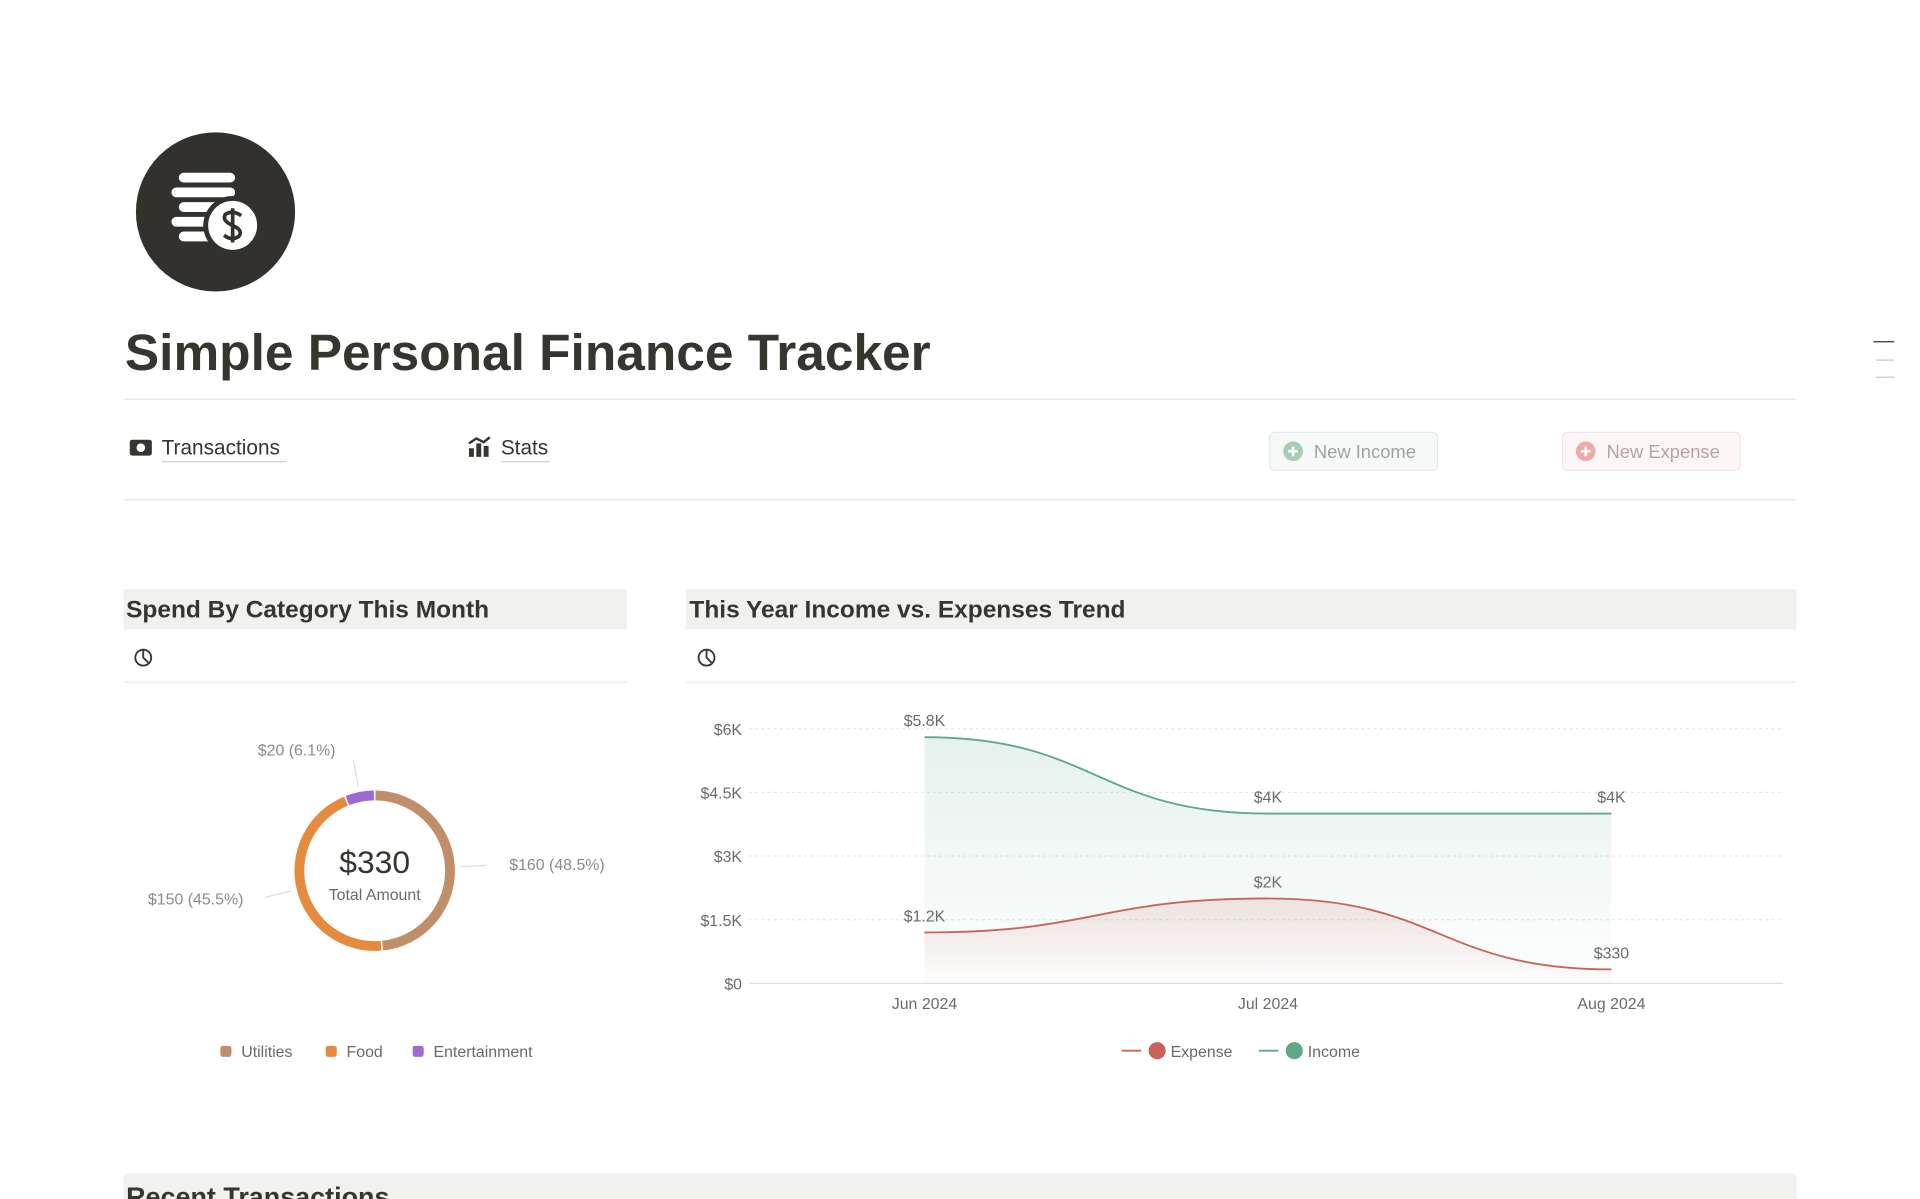 Image resolution: width=1920 pixels, height=1199 pixels. I want to click on legend-label: Income, so click(1334, 1052).